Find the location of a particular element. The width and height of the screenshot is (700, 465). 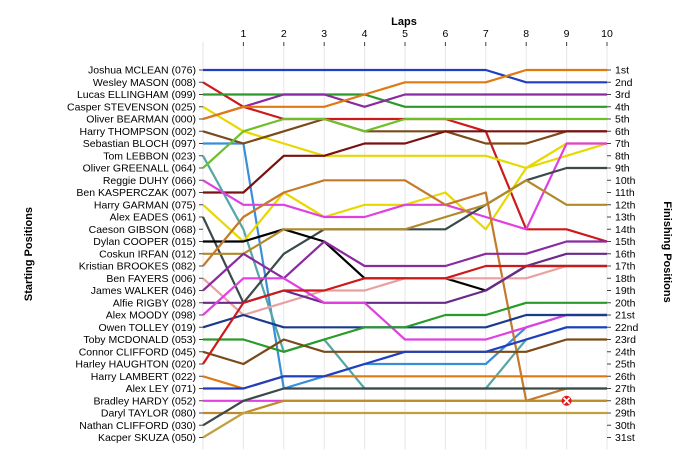

finishing-position-label: 18th is located at coordinates (625, 279).